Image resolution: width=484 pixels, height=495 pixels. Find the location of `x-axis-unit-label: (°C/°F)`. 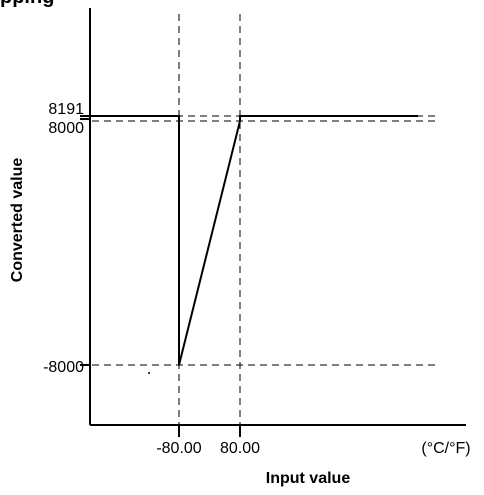

x-axis-unit-label: (°C/°F) is located at coordinates (445, 448).